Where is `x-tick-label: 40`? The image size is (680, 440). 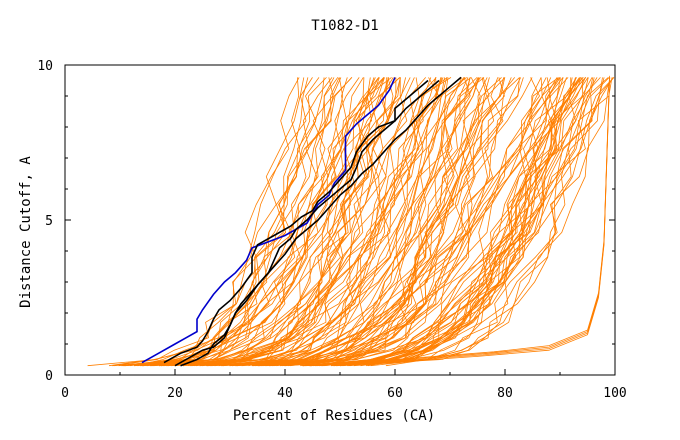
x-tick-label: 40 is located at coordinates (285, 393).